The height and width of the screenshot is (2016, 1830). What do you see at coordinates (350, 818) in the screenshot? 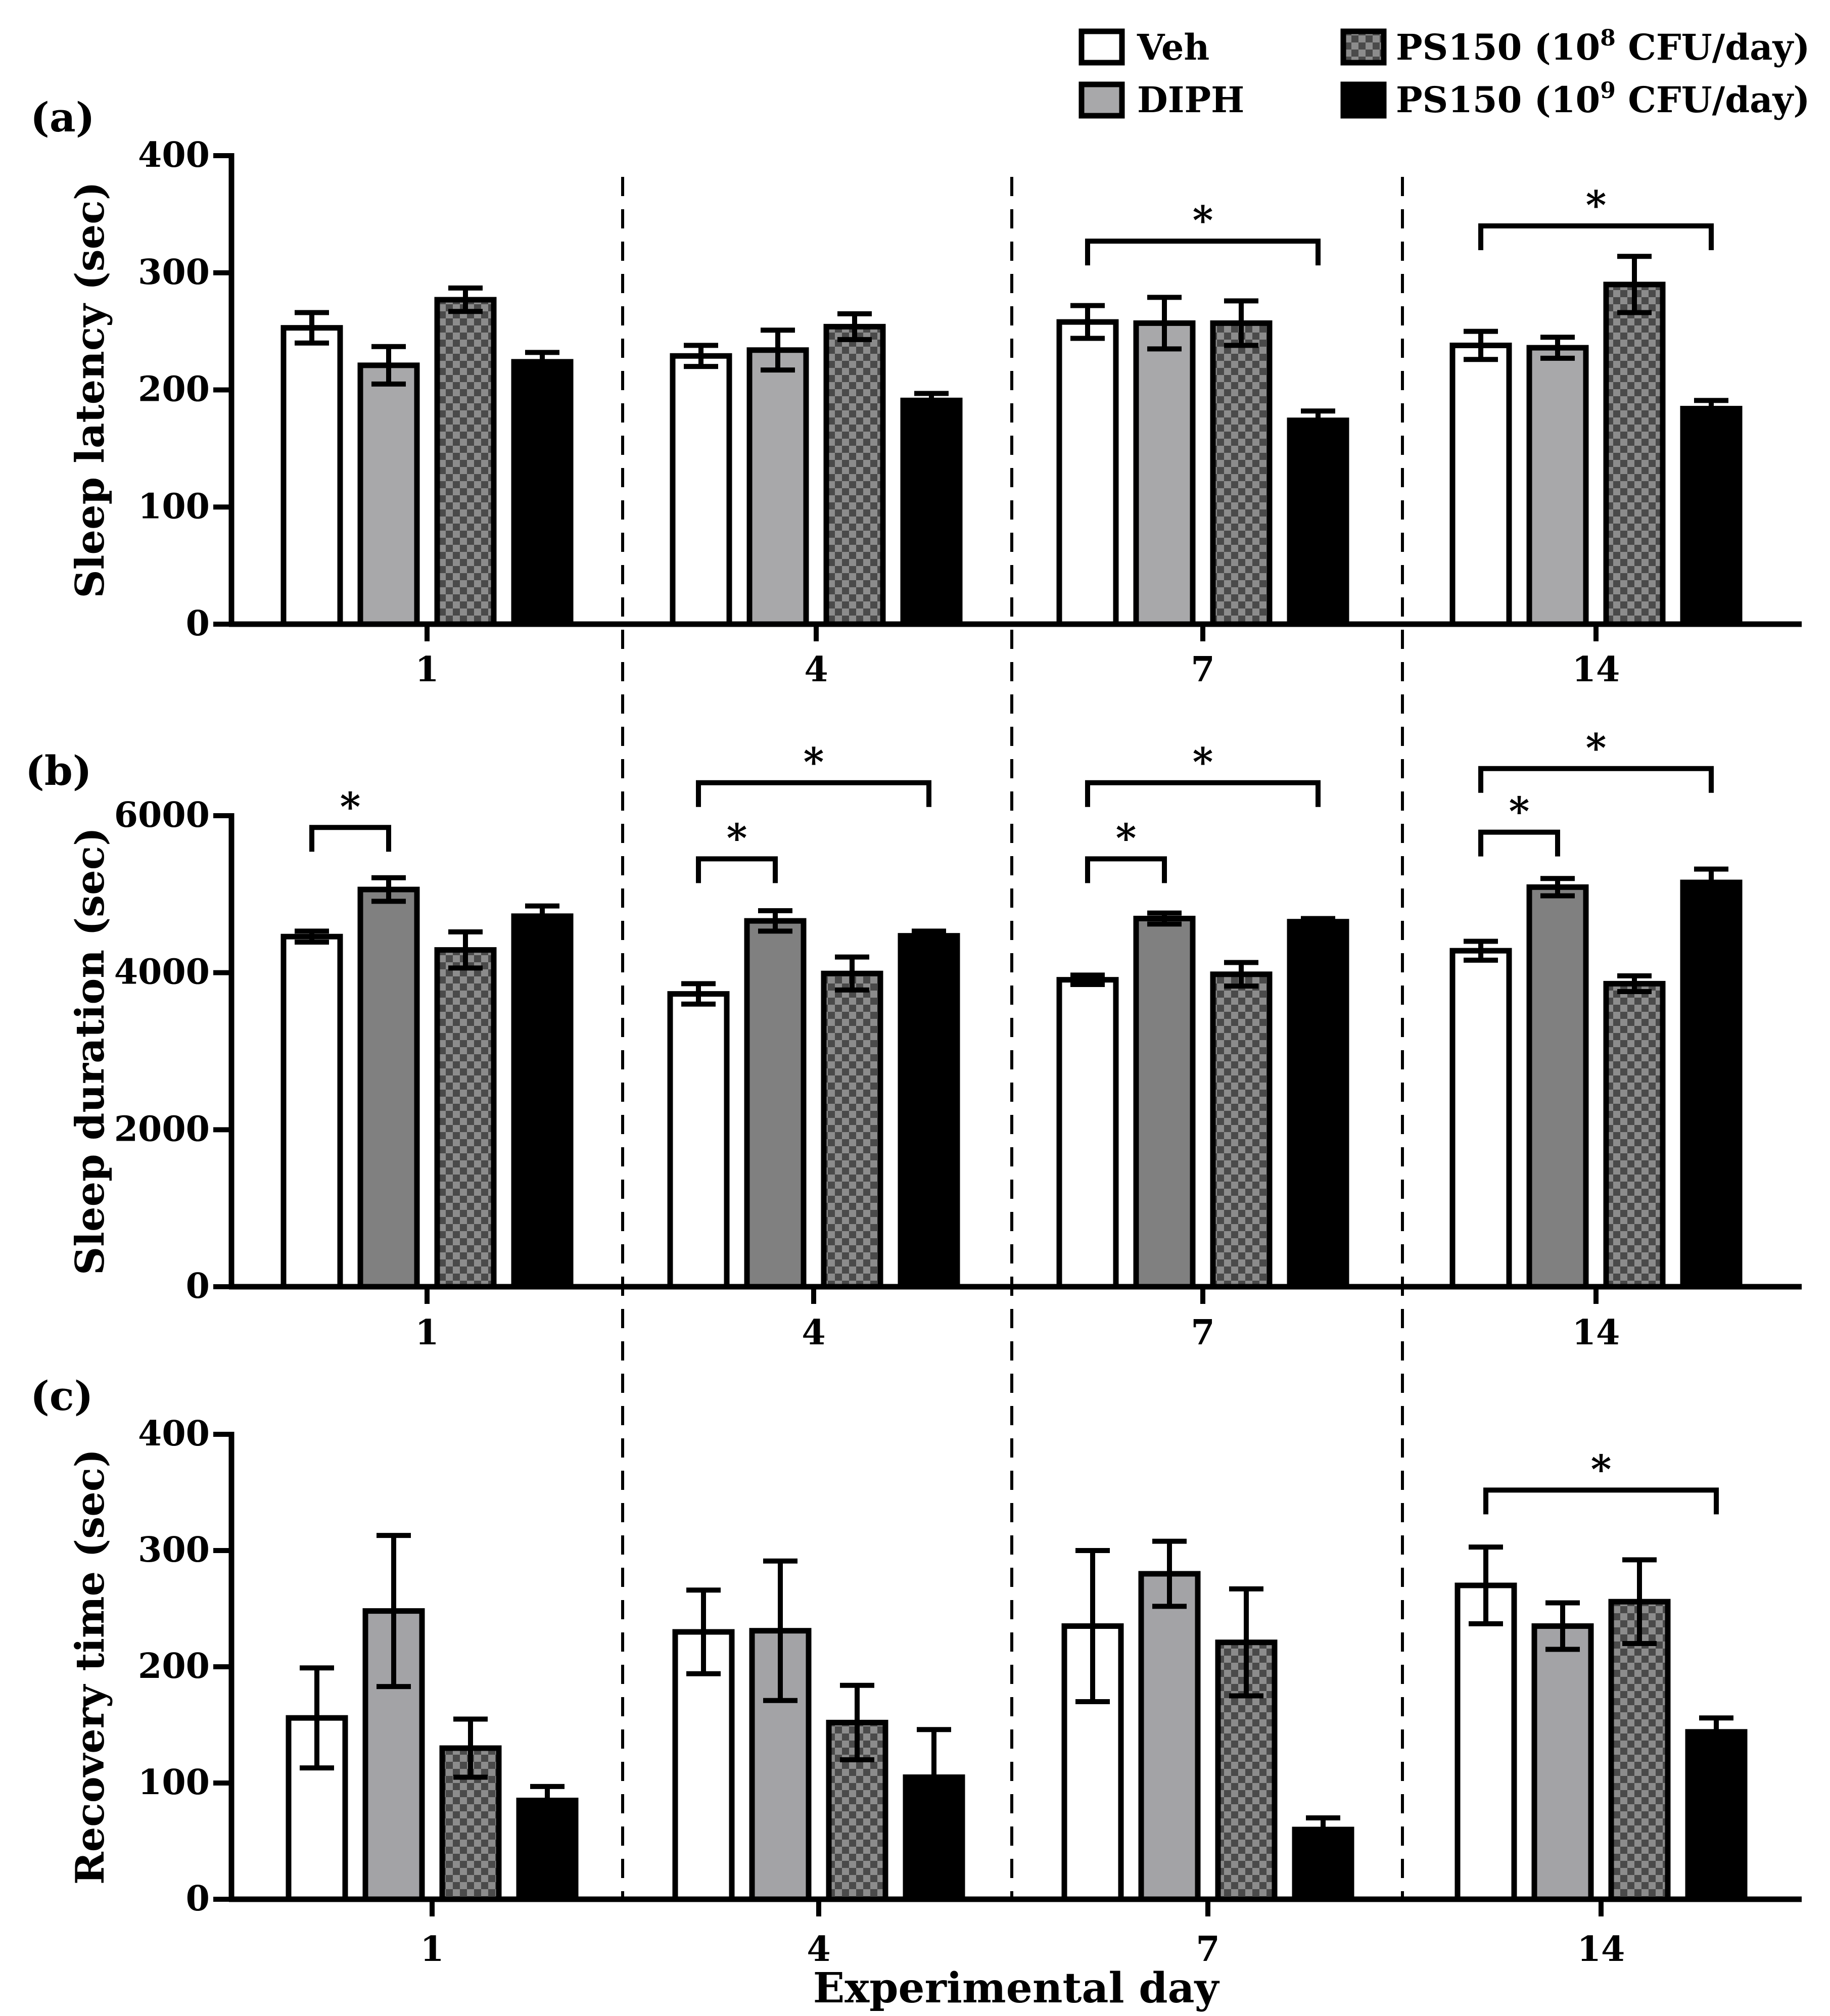
I see `significance-bracket-b-day-1: *` at bounding box center [350, 818].